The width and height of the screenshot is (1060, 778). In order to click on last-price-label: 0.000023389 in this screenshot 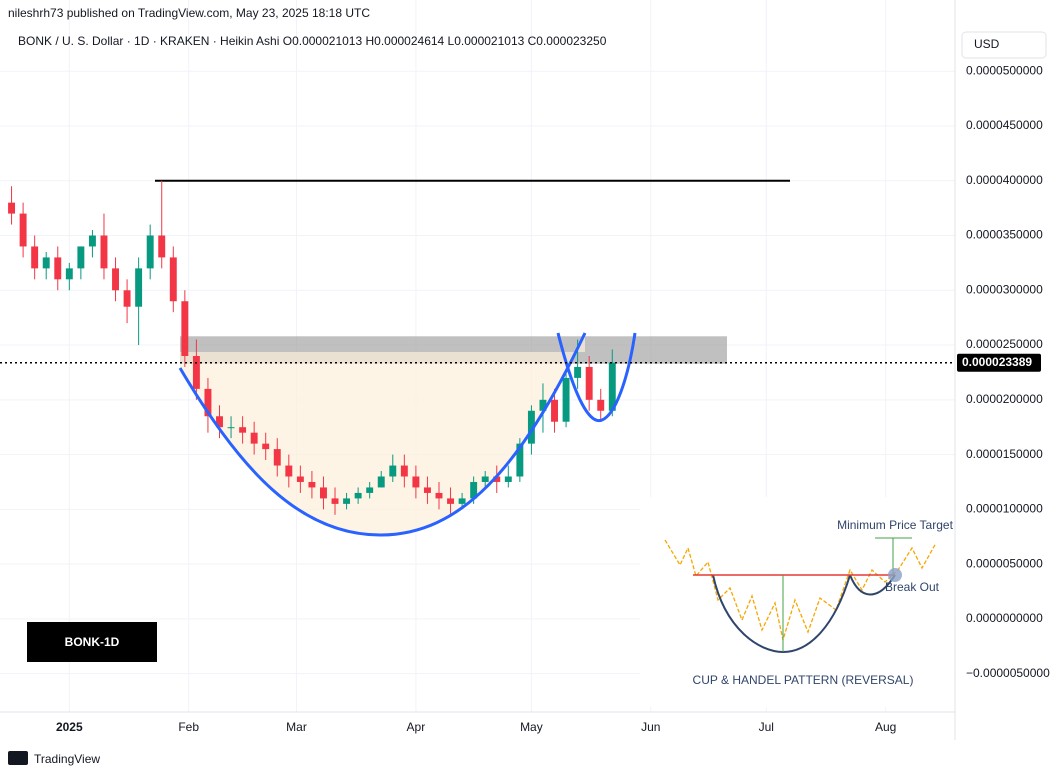, I will do `click(997, 362)`.